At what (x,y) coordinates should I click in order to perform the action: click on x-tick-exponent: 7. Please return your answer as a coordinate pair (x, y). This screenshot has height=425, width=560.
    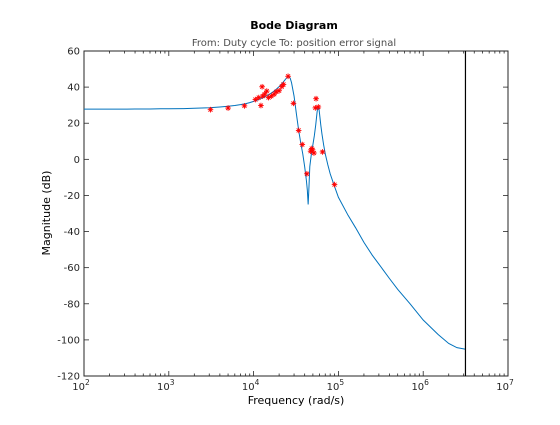
    Looking at the image, I should click on (511, 382).